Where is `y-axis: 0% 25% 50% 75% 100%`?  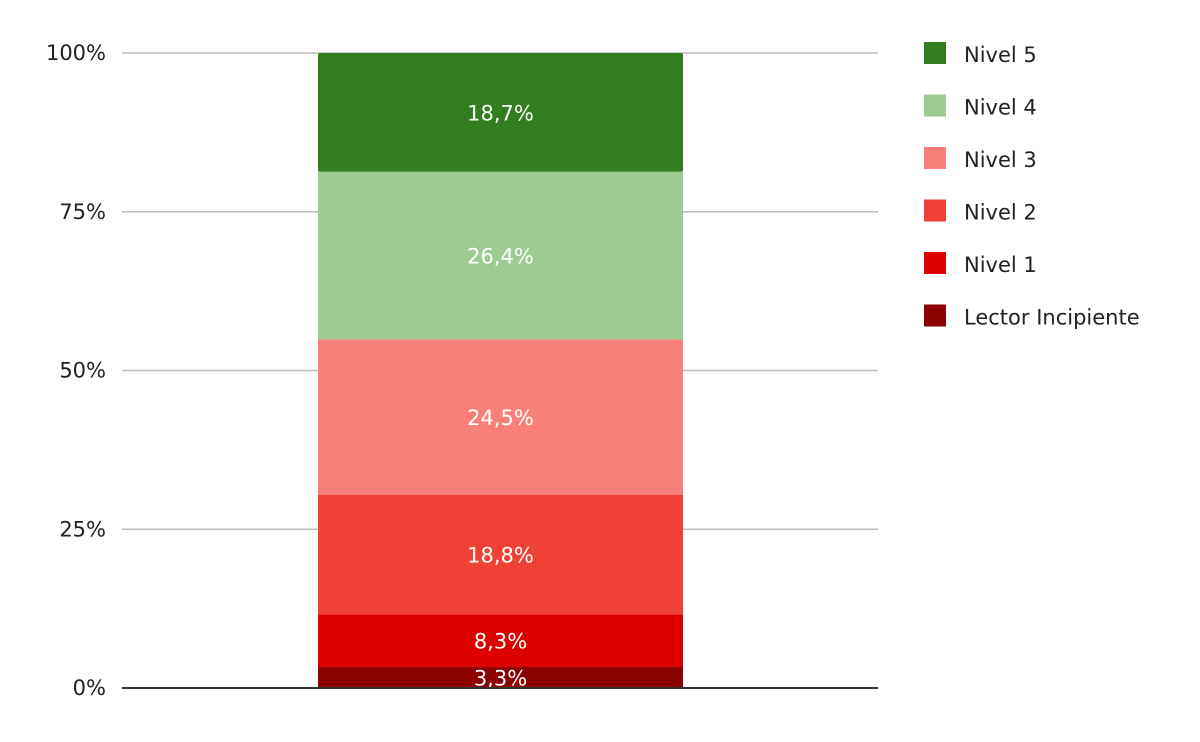 y-axis: 0% 25% 50% 75% 100% is located at coordinates (76, 370).